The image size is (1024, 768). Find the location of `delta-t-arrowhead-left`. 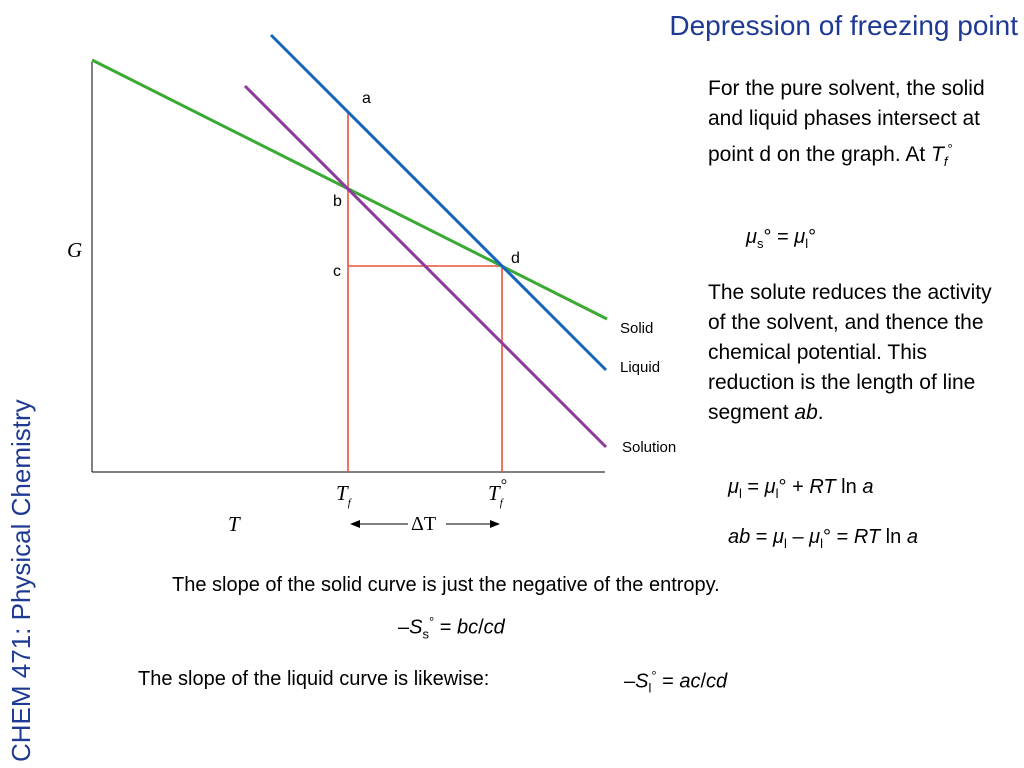

delta-t-arrowhead-left is located at coordinates (355, 524).